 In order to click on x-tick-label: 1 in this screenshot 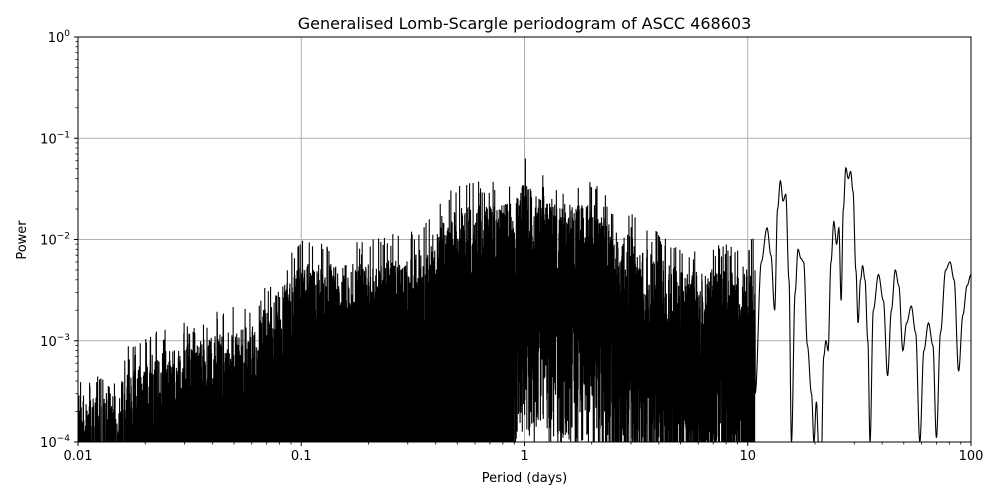, I will do `click(524, 456)`.